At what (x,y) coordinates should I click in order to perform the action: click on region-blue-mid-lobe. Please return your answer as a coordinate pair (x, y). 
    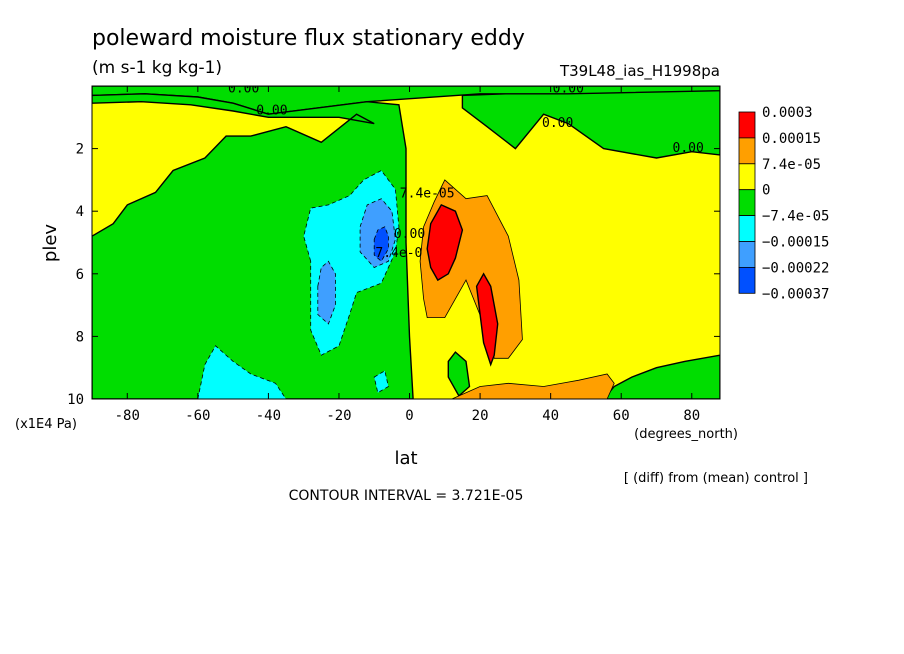
    Looking at the image, I should click on (326, 292).